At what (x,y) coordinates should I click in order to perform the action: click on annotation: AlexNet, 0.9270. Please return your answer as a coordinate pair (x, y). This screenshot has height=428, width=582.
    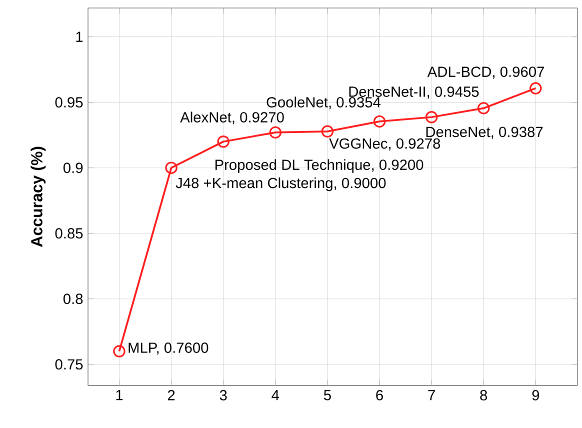
    Looking at the image, I should click on (232, 118).